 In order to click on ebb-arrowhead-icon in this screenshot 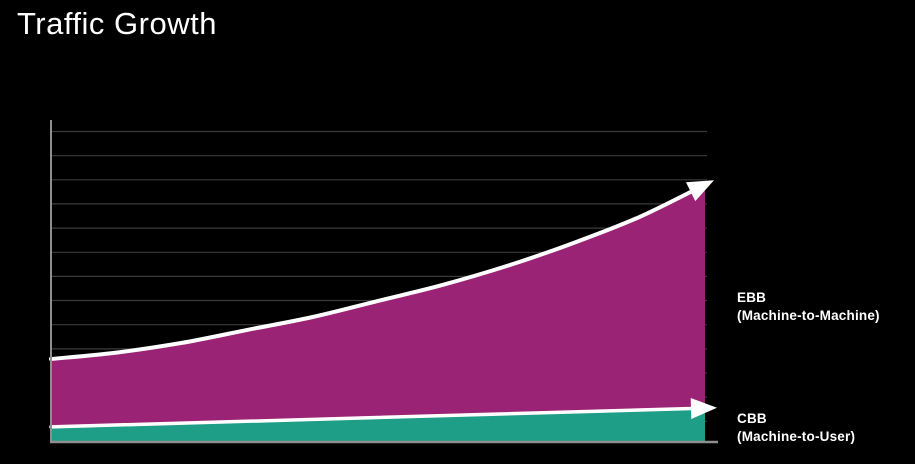, I will do `click(700, 191)`.